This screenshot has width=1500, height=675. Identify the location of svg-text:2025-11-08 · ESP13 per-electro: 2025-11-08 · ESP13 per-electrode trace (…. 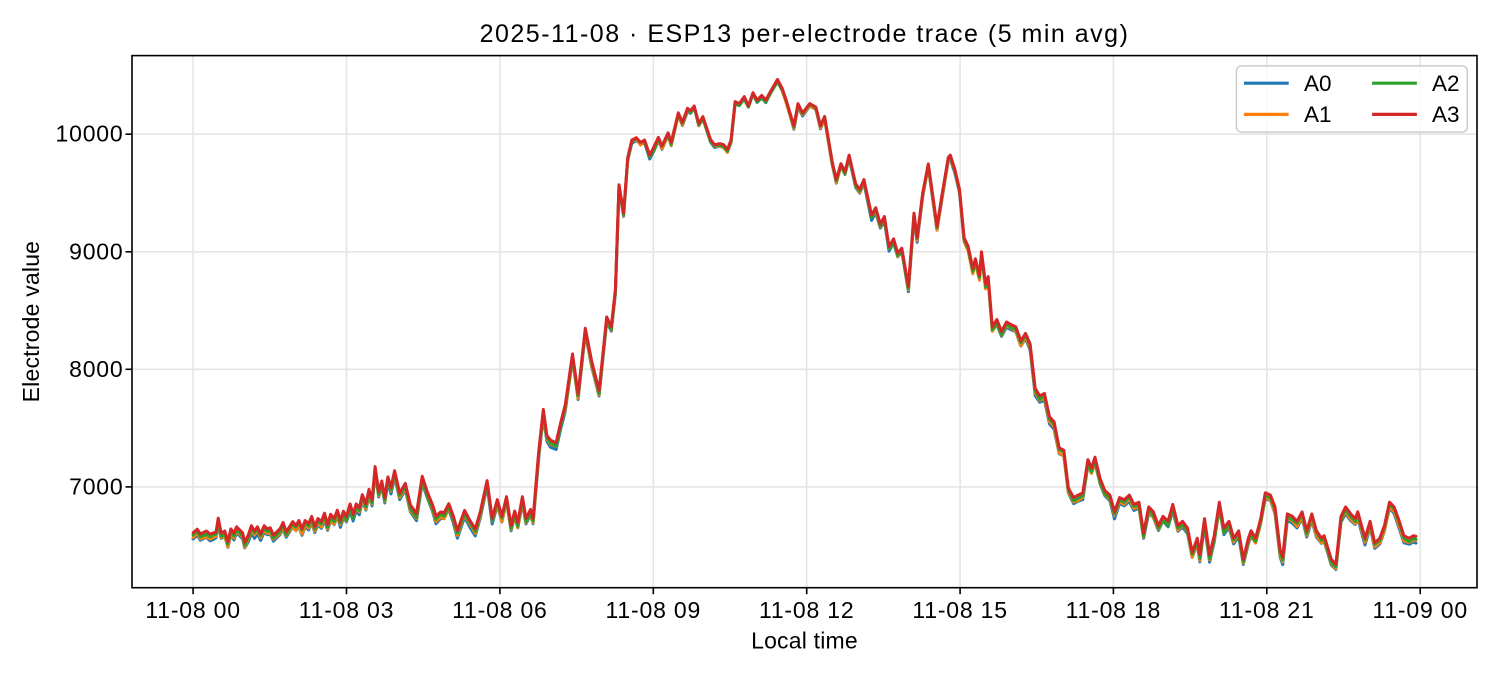
(805, 34).